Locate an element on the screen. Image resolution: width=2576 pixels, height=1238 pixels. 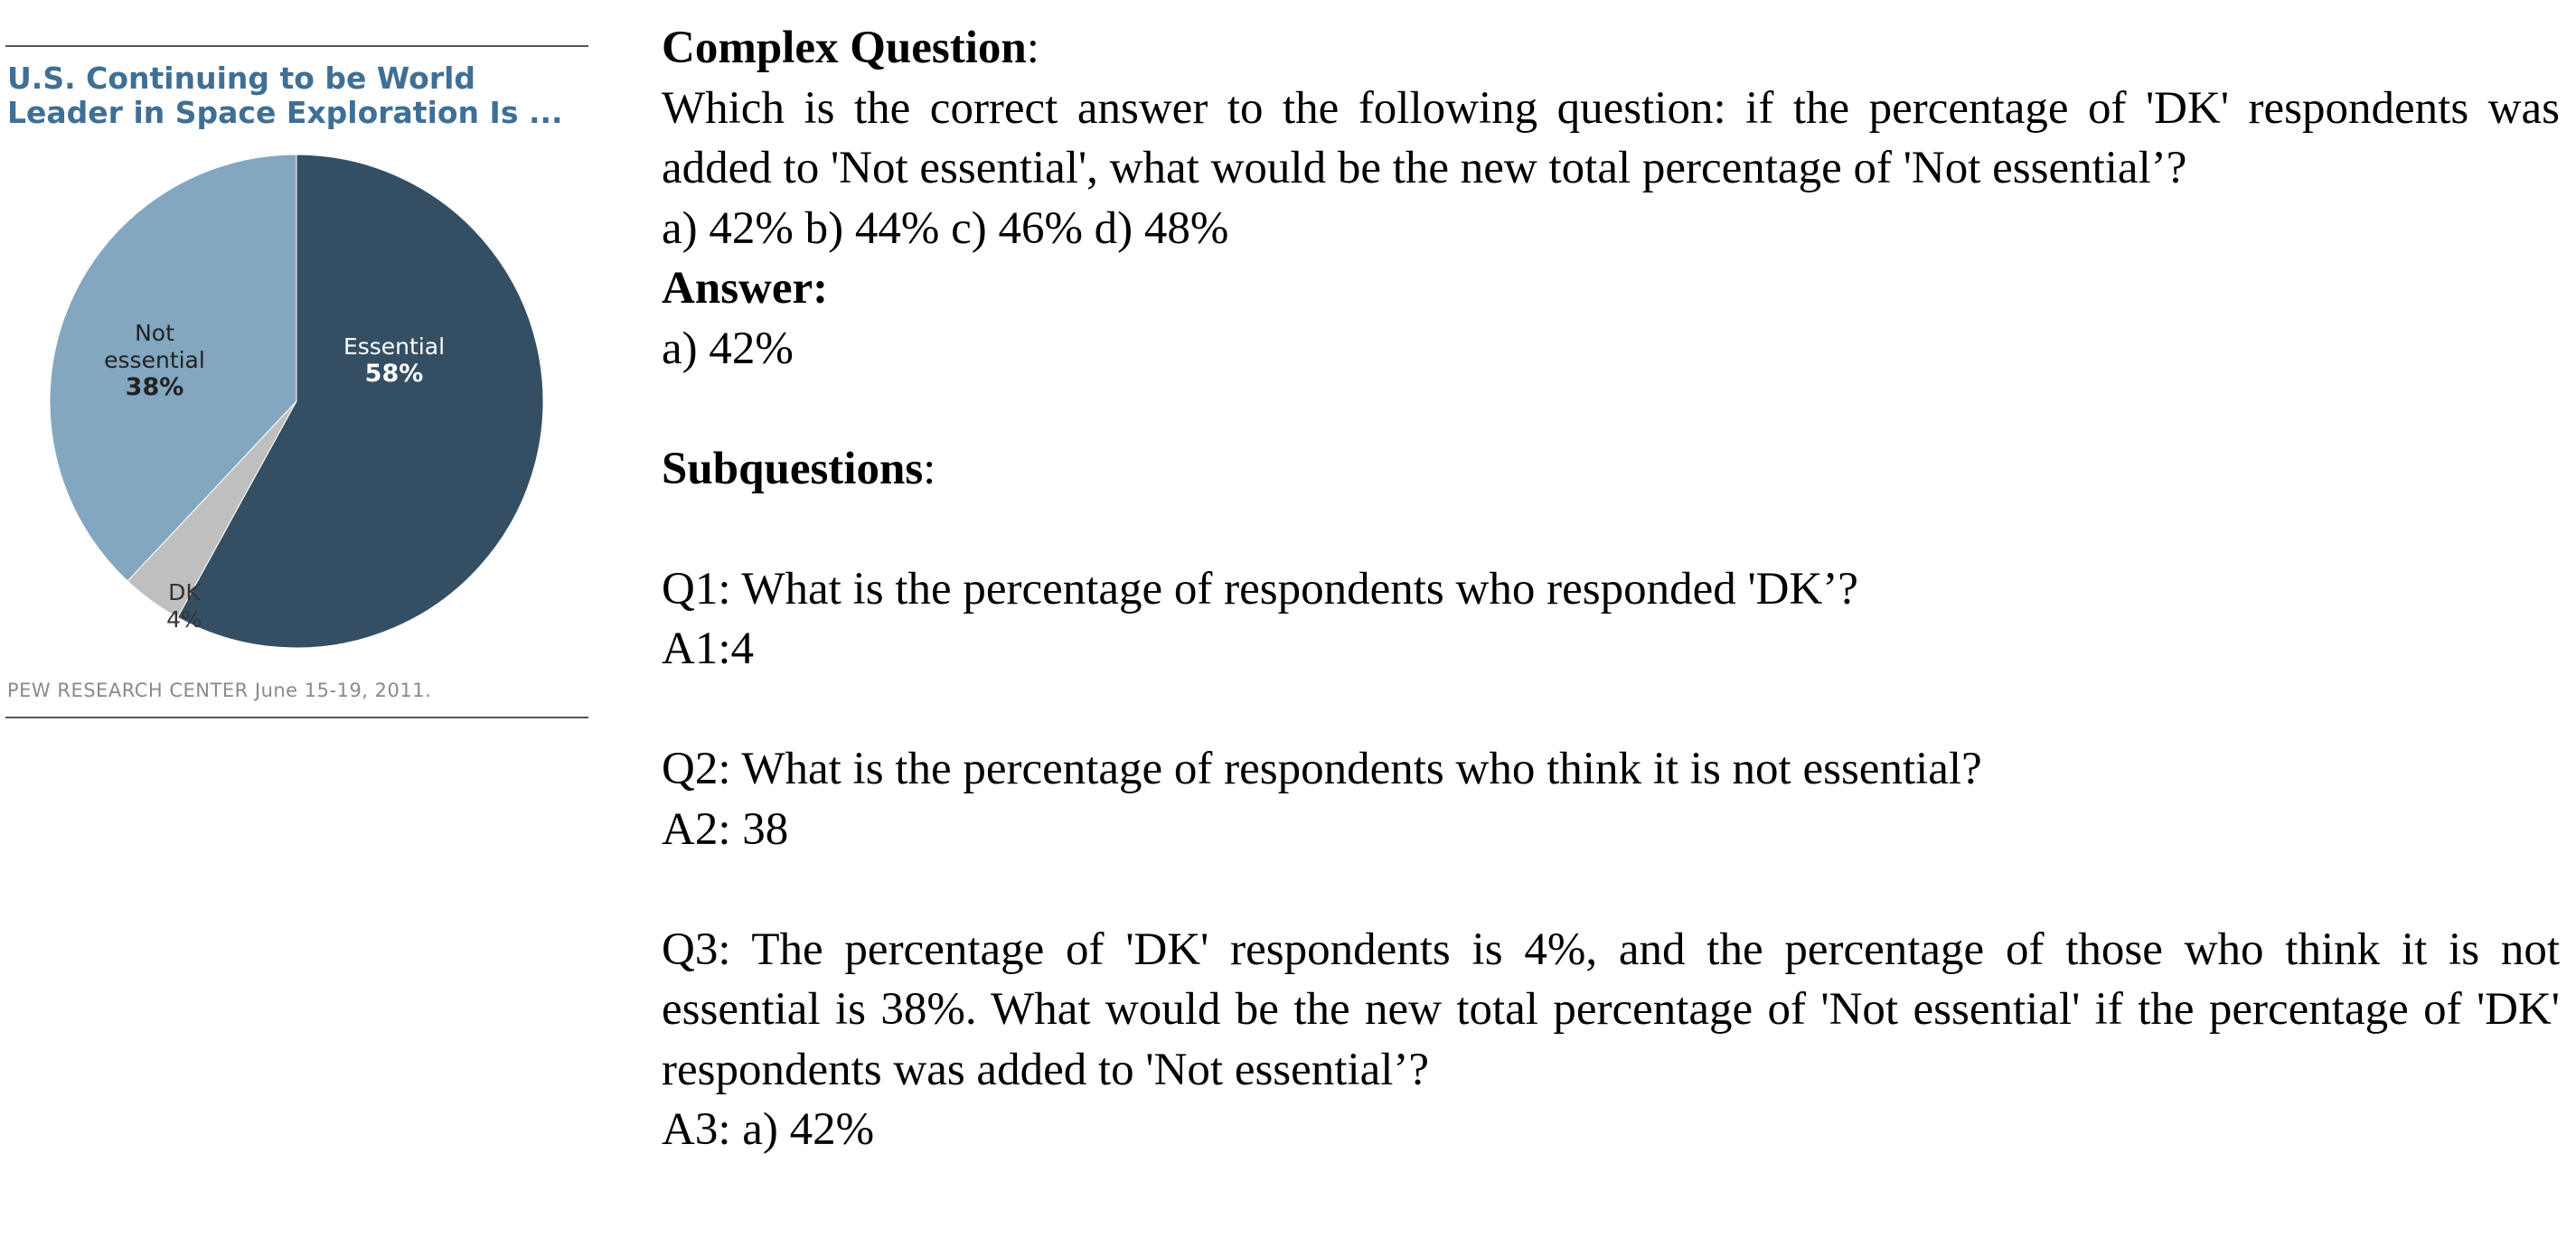
subquestions-heading: Subquestions: is located at coordinates (1611, 469).